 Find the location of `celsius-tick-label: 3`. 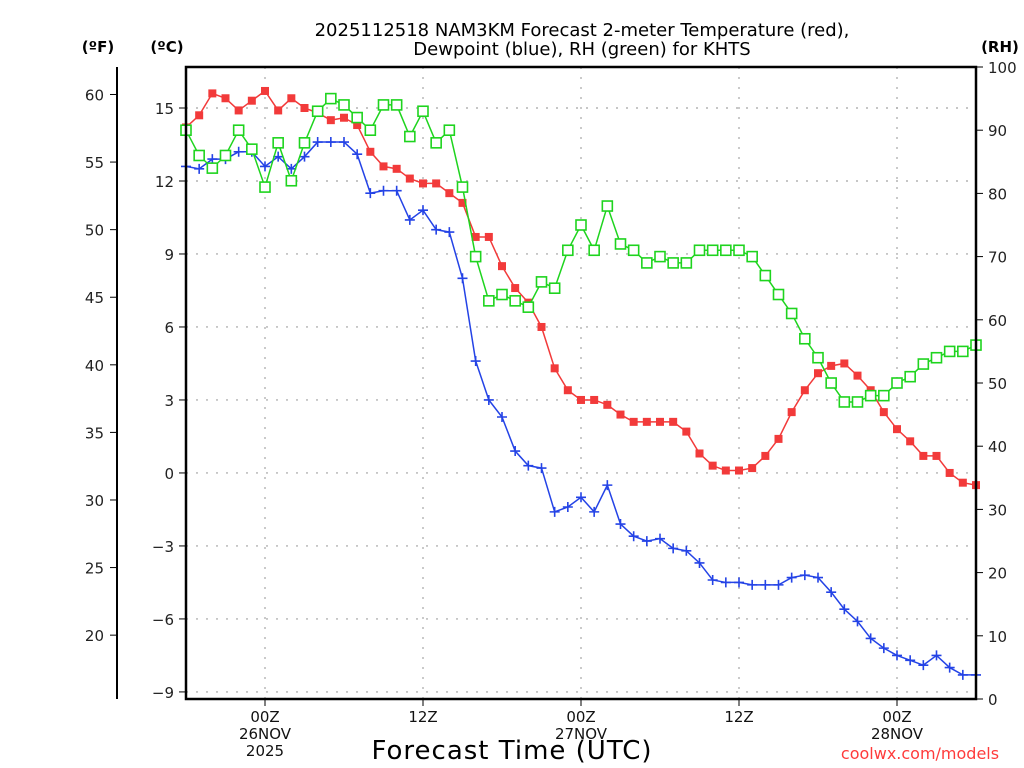

celsius-tick-label: 3 is located at coordinates (169, 401).